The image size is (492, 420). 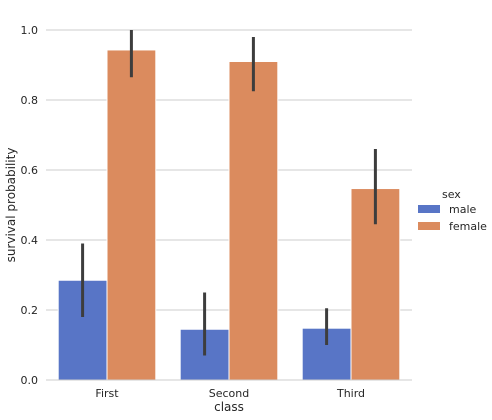 What do you see at coordinates (429, 226) in the screenshot?
I see `legend-swatch-female` at bounding box center [429, 226].